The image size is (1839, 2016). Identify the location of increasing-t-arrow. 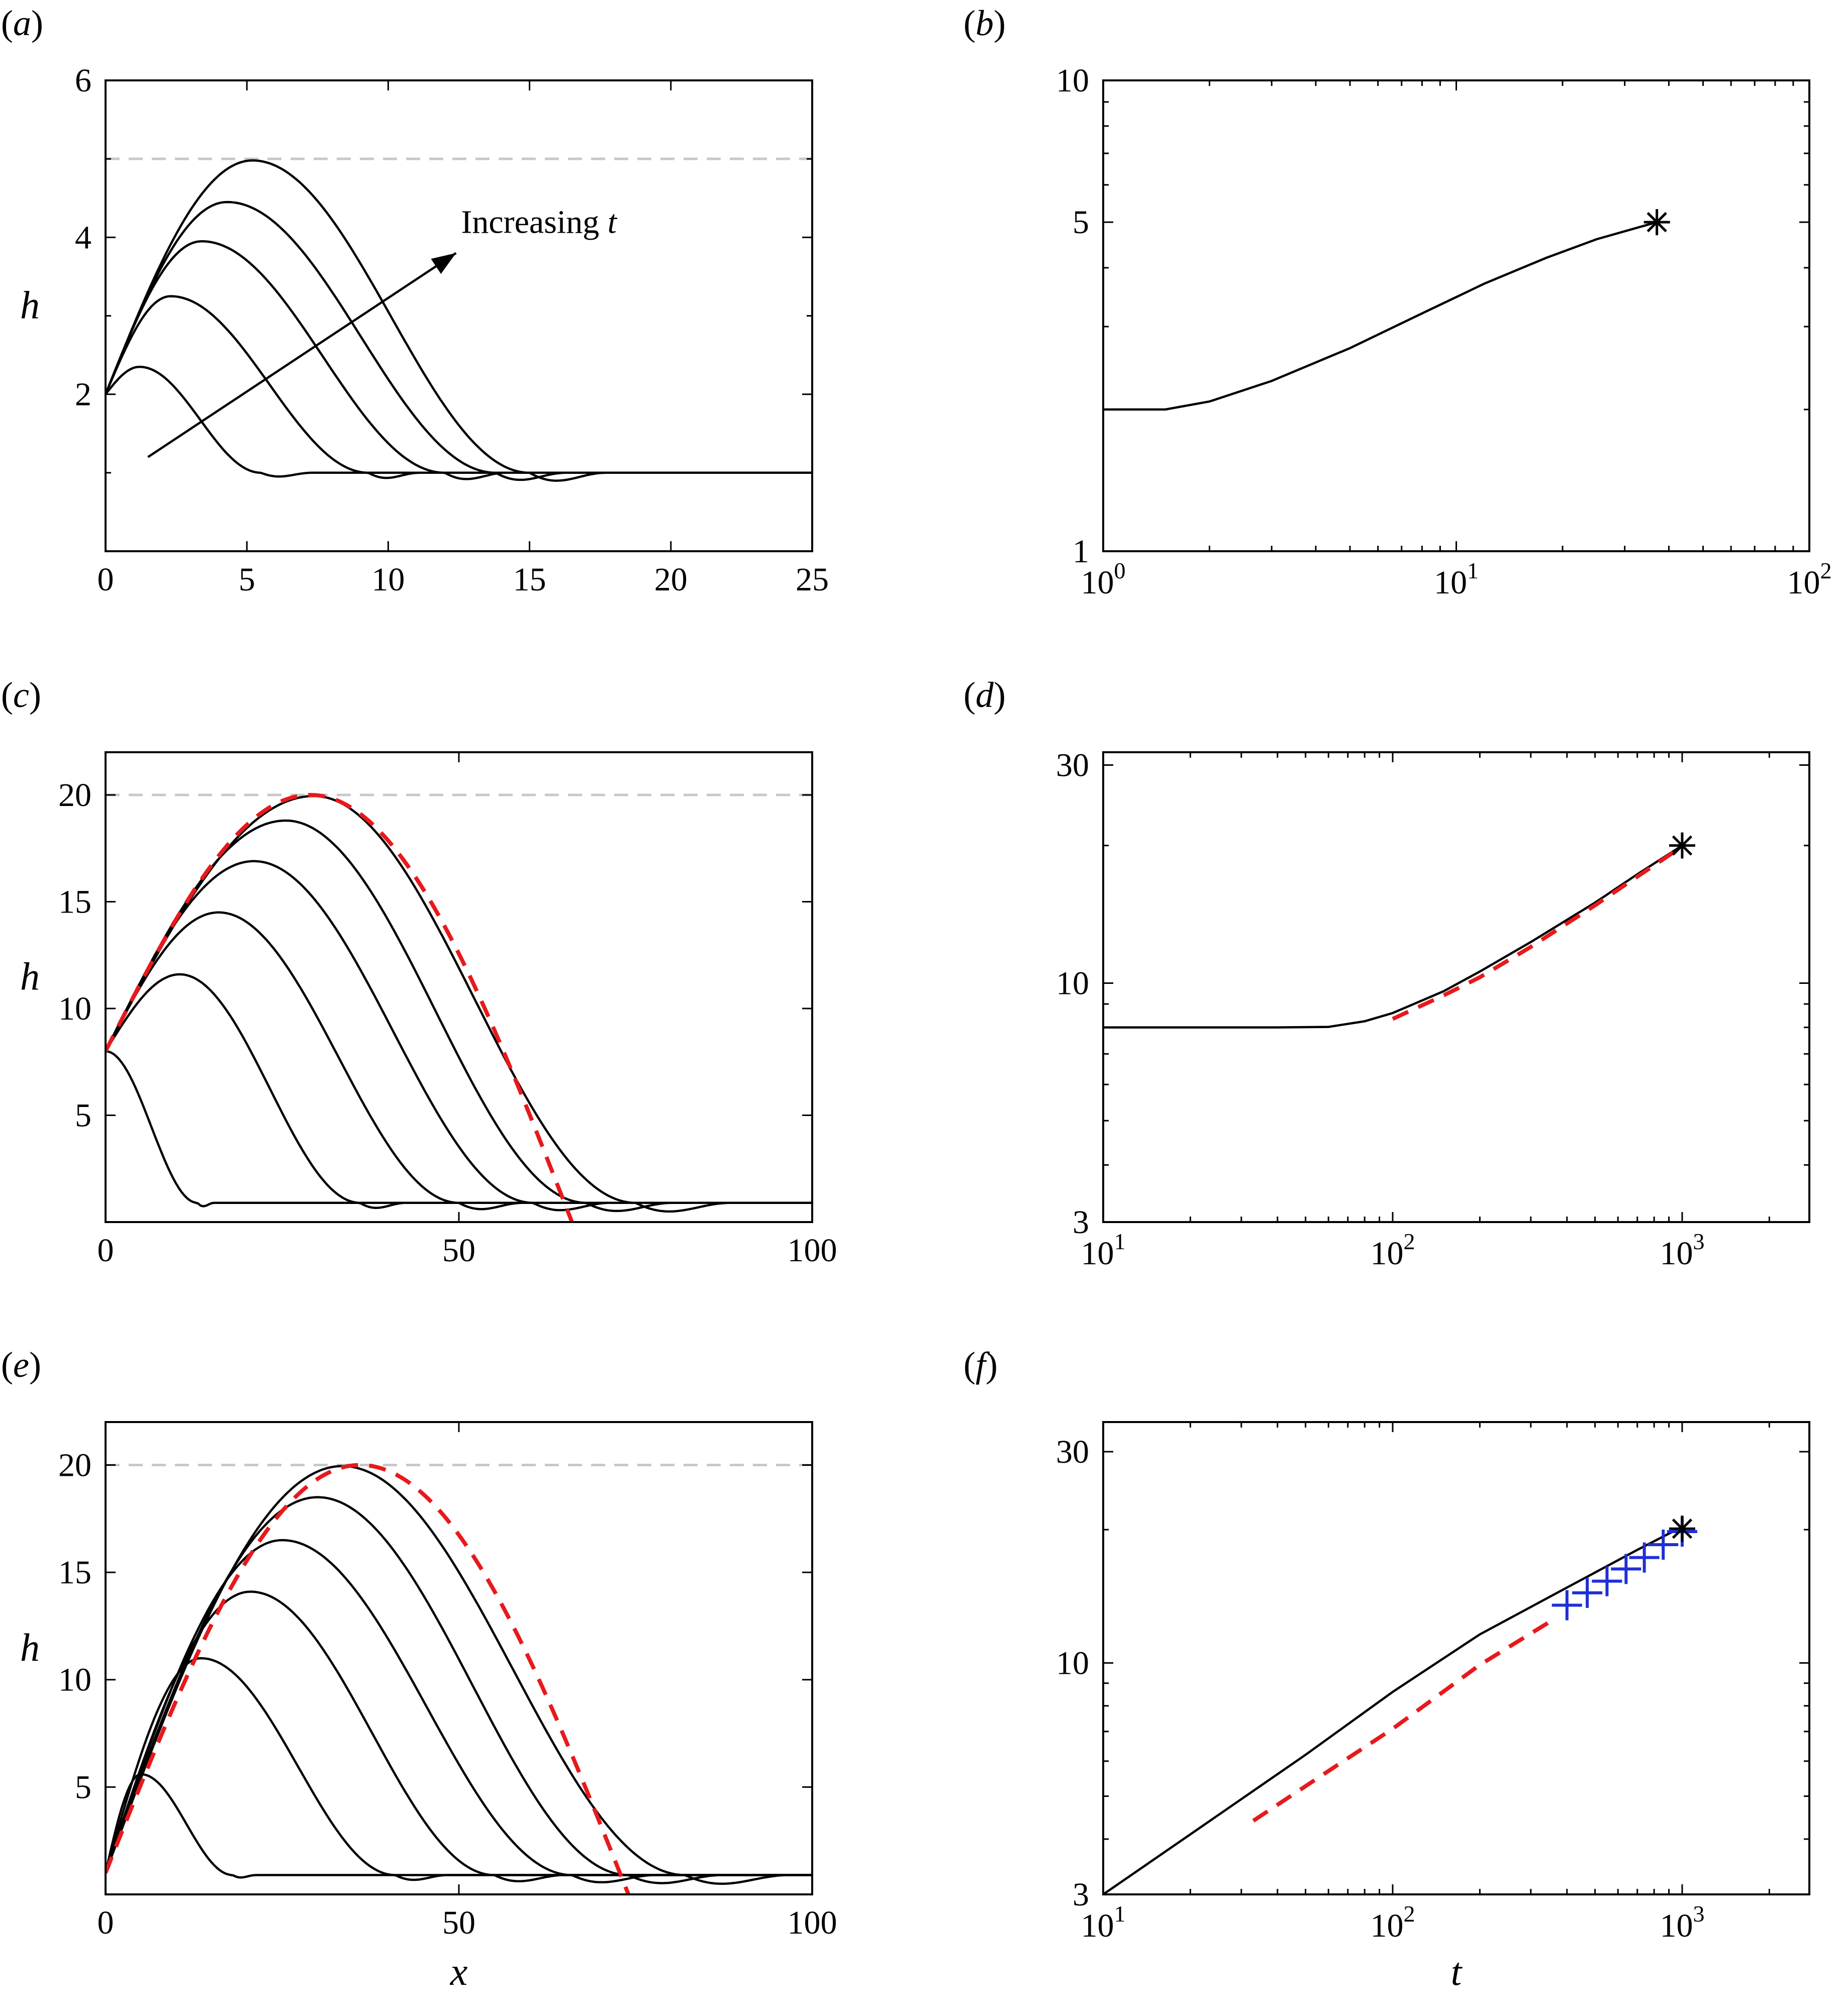
(302, 355).